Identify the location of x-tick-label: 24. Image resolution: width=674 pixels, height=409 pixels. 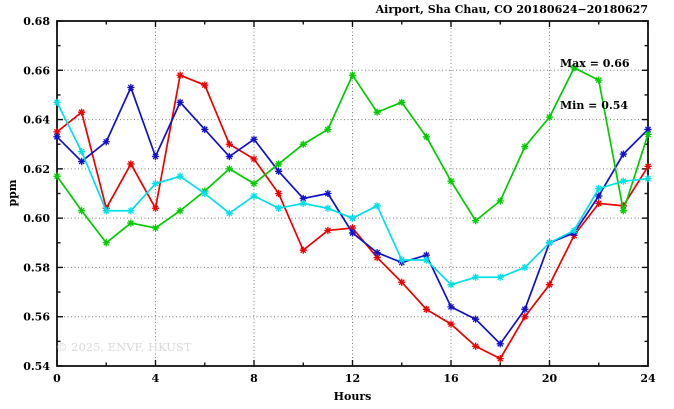
(648, 378).